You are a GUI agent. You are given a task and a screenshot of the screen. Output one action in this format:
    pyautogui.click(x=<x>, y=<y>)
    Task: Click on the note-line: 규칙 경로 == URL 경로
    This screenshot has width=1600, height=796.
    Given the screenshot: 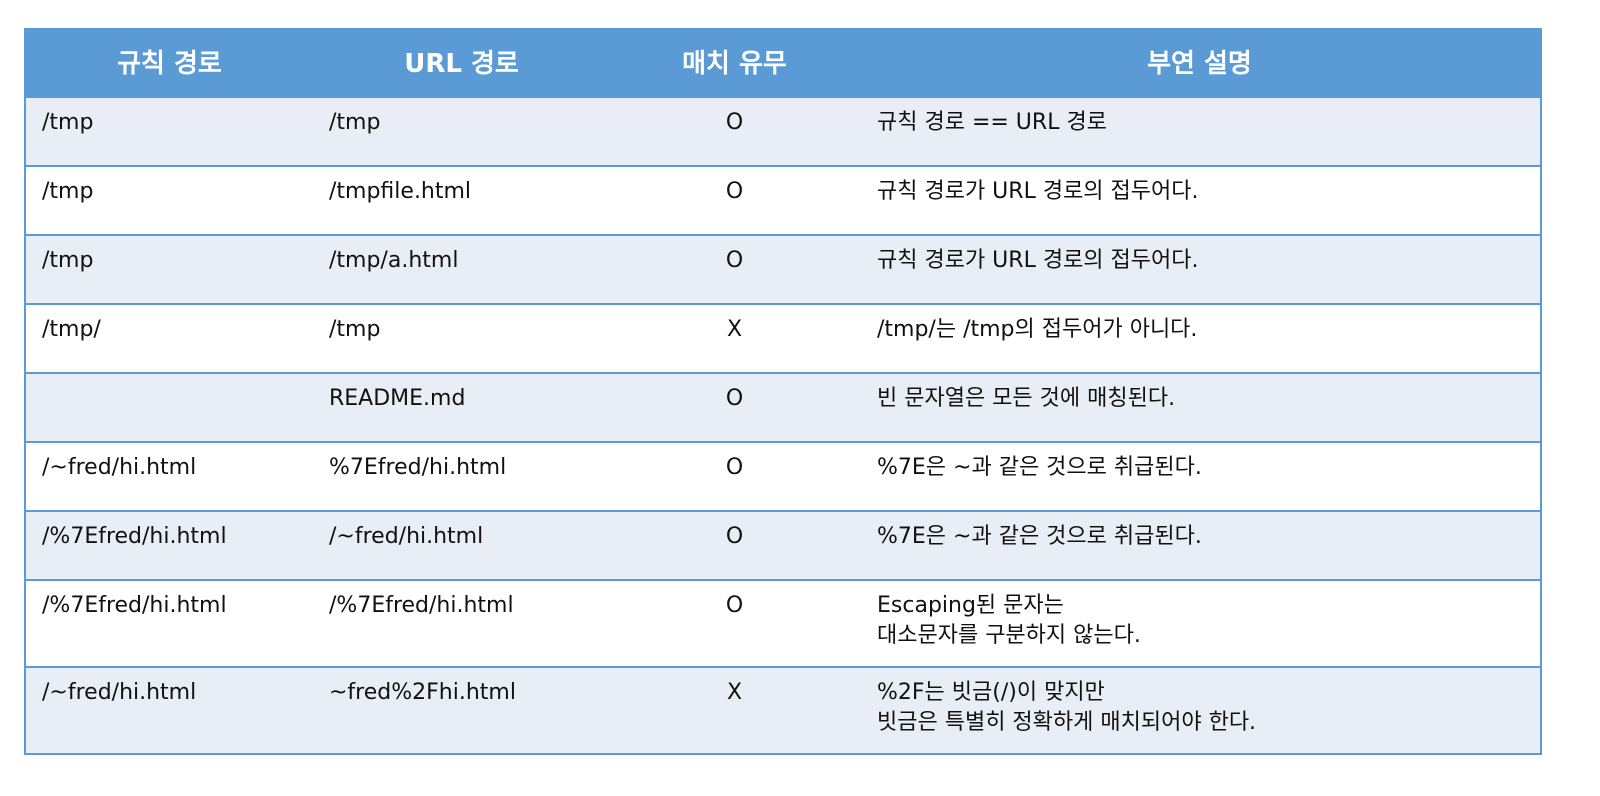 What is the action you would take?
    pyautogui.click(x=992, y=122)
    